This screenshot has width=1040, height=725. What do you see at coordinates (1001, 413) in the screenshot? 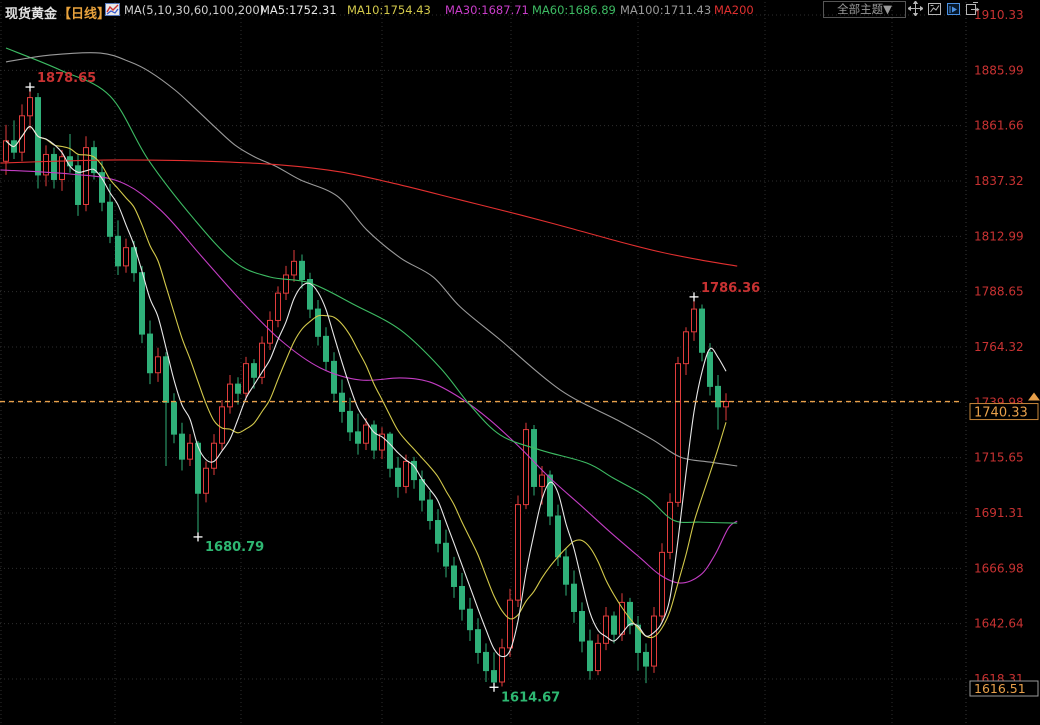
I see `current-price-value: 1740.33` at bounding box center [1001, 413].